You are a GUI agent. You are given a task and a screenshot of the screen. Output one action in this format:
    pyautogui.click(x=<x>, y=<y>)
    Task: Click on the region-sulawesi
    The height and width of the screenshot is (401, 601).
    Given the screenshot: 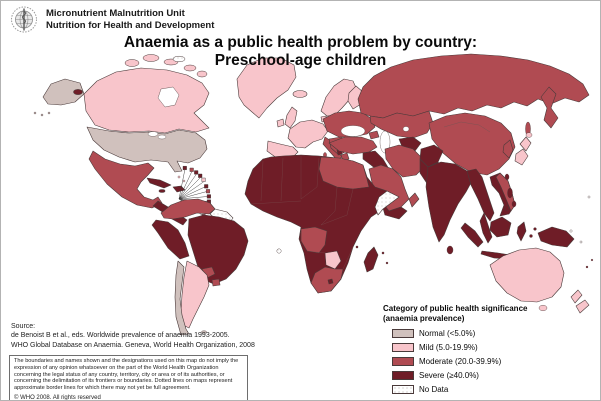 What is the action you would take?
    pyautogui.click(x=521, y=231)
    